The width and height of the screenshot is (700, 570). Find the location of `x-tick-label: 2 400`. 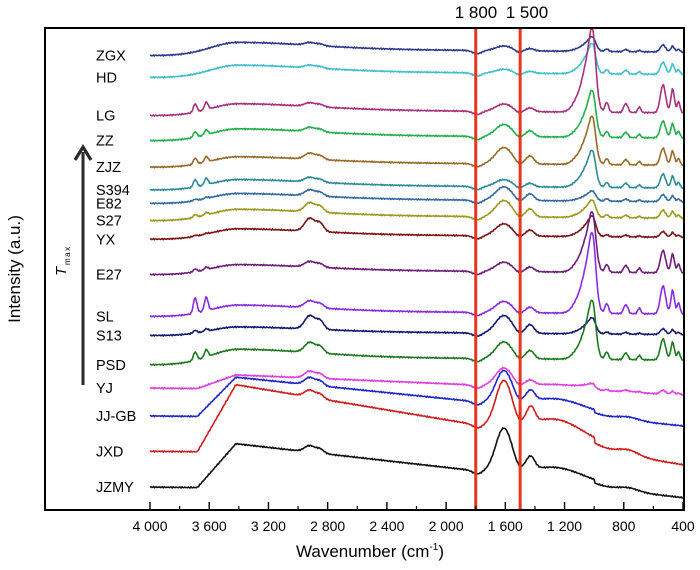

x-tick-label: 2 400 is located at coordinates (386, 526).